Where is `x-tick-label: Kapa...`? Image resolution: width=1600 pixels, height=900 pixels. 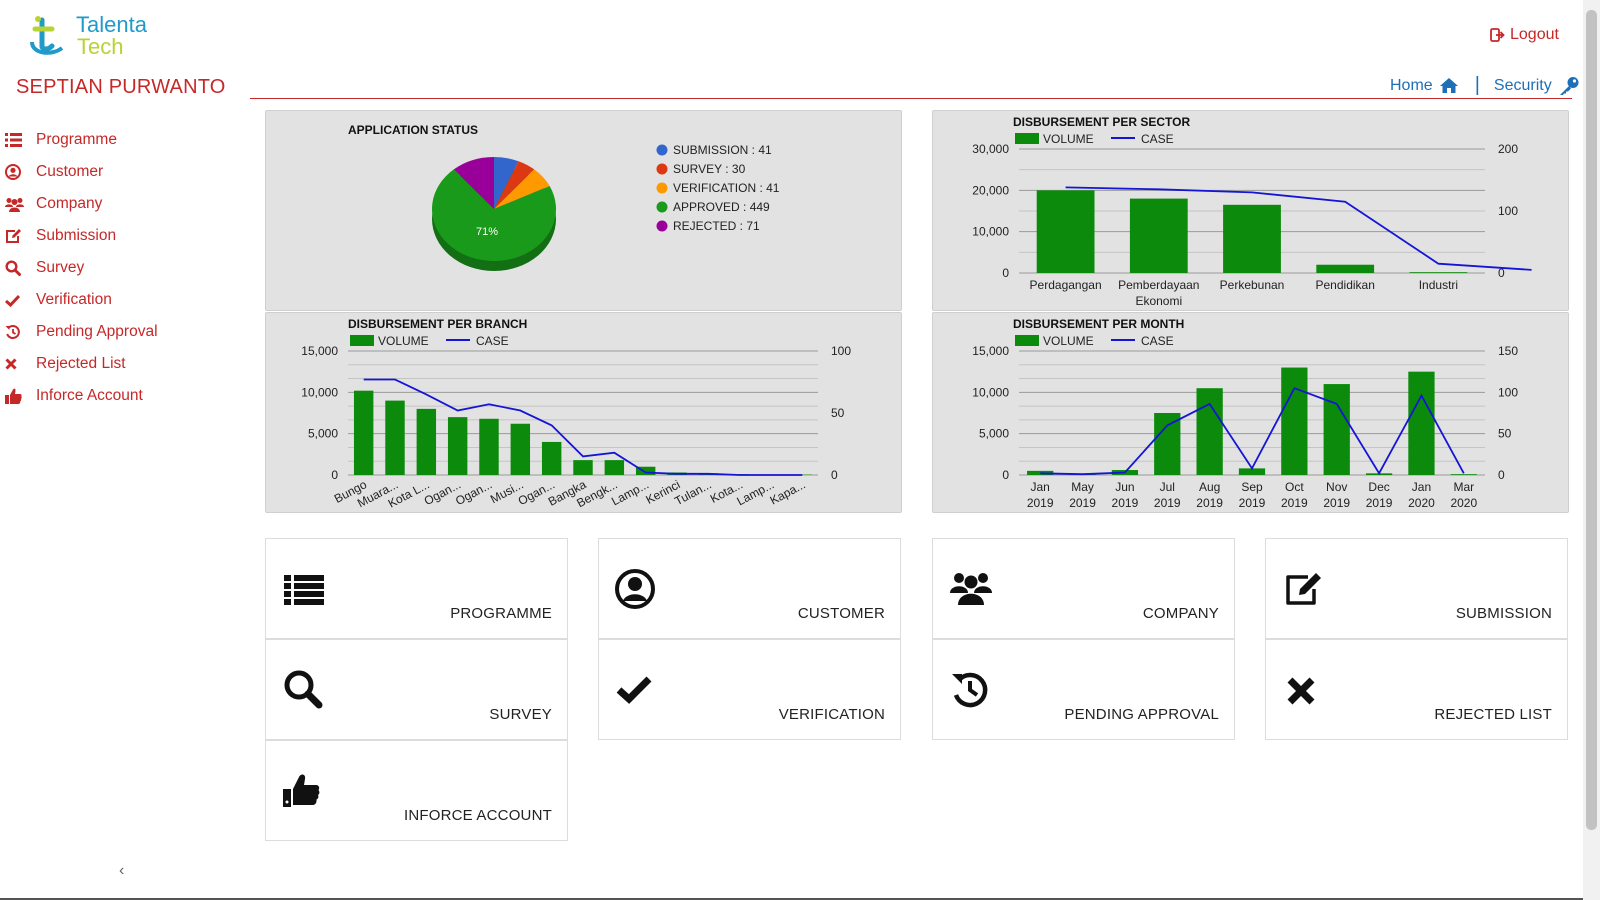
x-tick-label: Kapa... is located at coordinates (788, 492).